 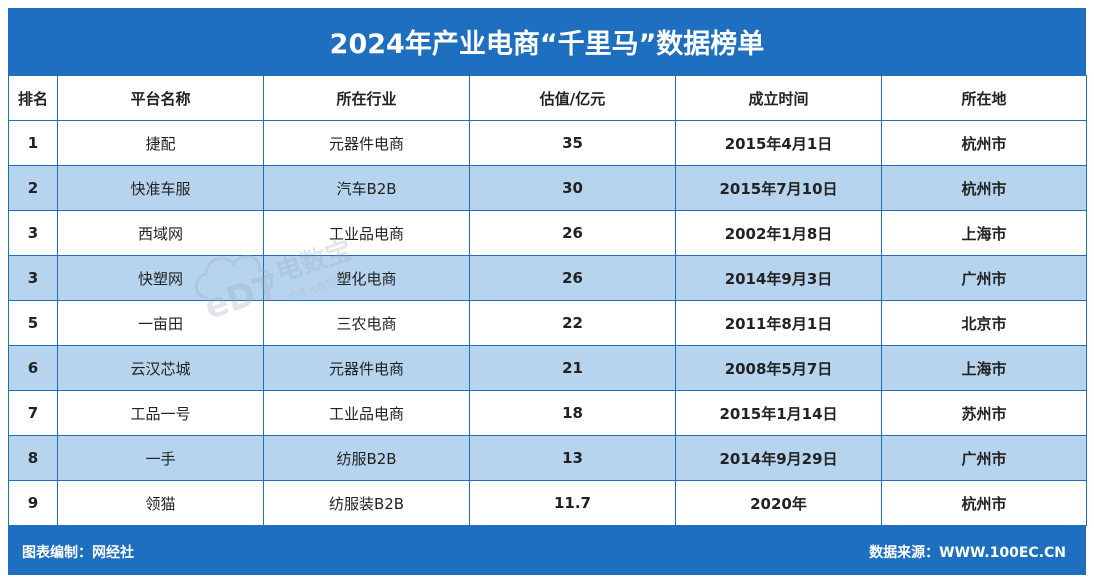 What do you see at coordinates (572, 458) in the screenshot?
I see `cell-valuation: 13` at bounding box center [572, 458].